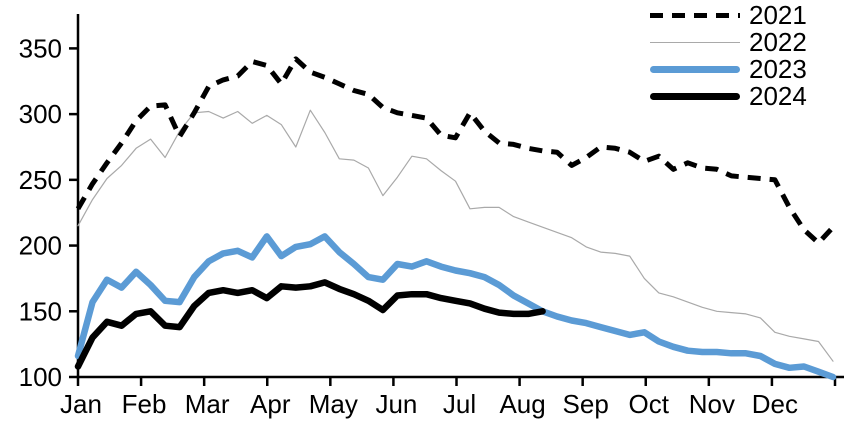 This screenshot has width=852, height=430. What do you see at coordinates (778, 96) in the screenshot?
I see `legend-label-2024: 2024` at bounding box center [778, 96].